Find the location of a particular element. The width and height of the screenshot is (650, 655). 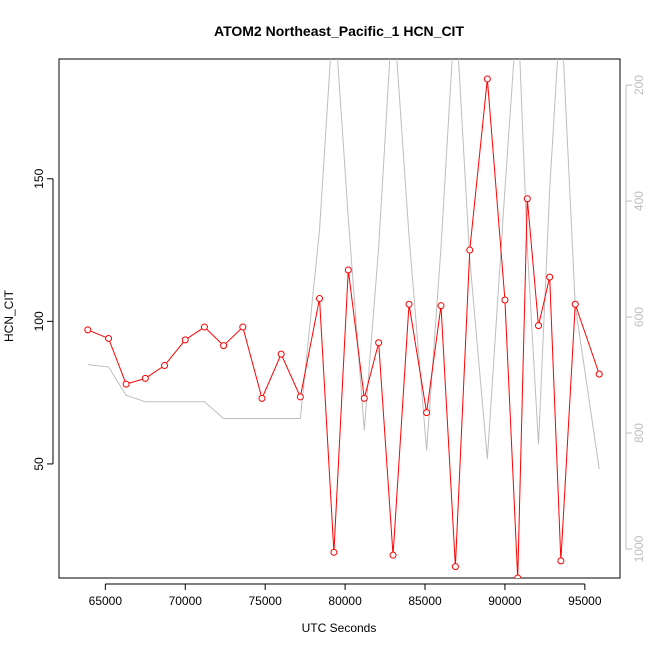

chart-title: ATOM2 Northeast_Pacific_1 HCN_CIT is located at coordinates (339, 31).